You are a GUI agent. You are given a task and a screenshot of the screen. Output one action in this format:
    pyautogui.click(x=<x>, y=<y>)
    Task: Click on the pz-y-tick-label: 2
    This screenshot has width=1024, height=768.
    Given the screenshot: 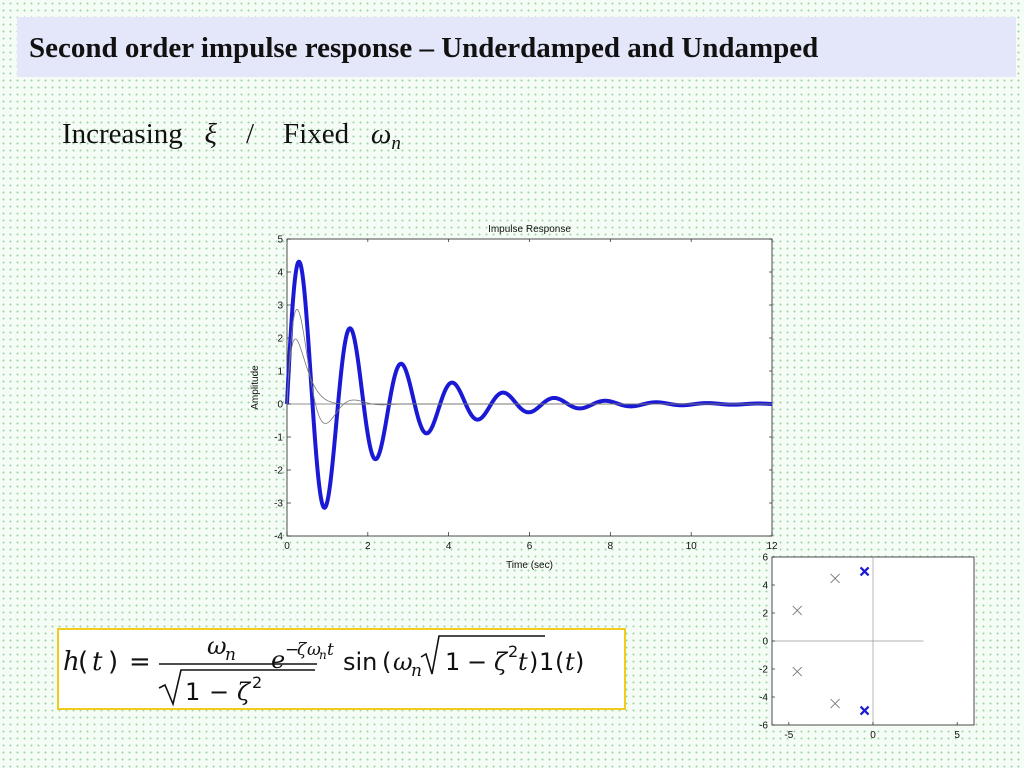 What is the action you would take?
    pyautogui.click(x=765, y=614)
    